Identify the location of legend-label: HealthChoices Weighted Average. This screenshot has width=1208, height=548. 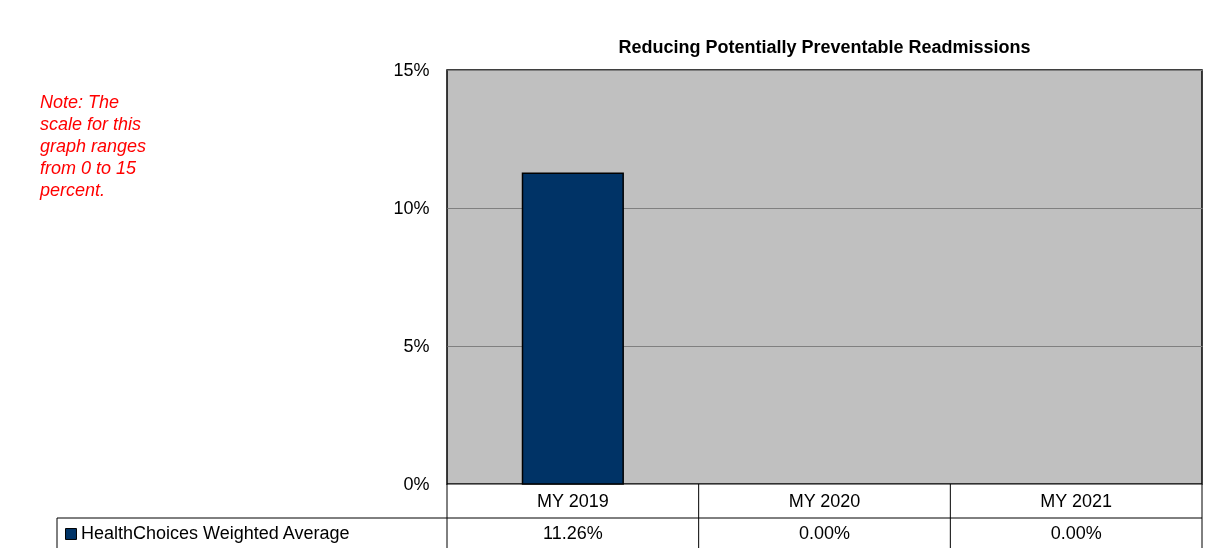
(215, 533).